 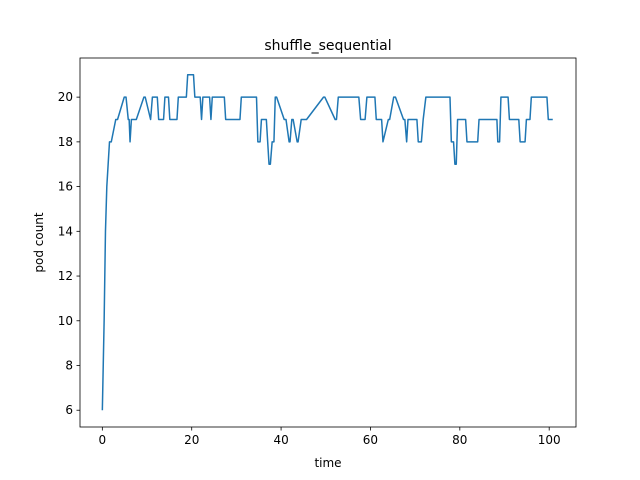 I want to click on y-tick-label: 12, so click(x=65, y=276).